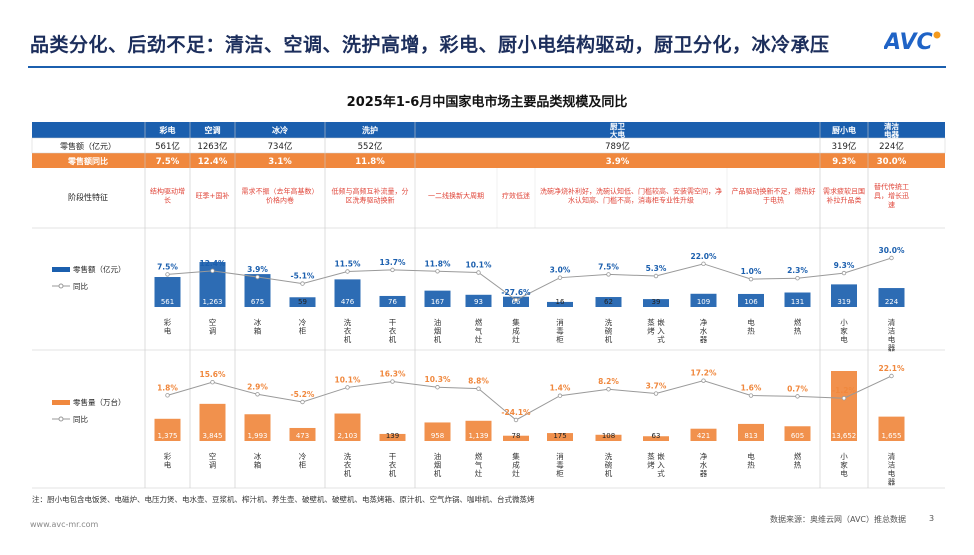  Describe the element at coordinates (393, 465) in the screenshot. I see `category-label-volume-5: 干衣机` at that location.